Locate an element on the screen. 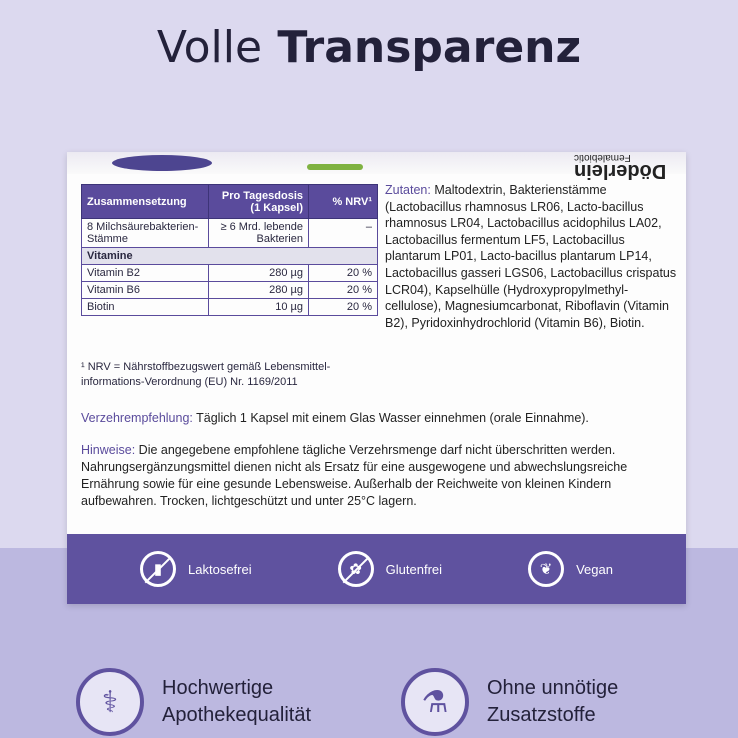  headline: Volle Transparenz is located at coordinates (369, 47).